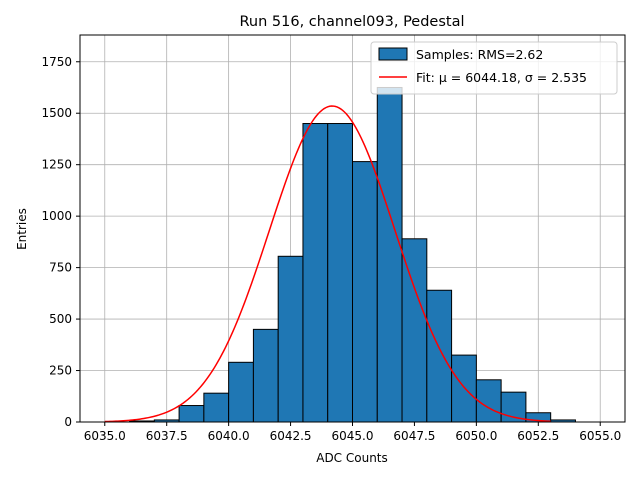 The image size is (640, 480). I want to click on legend-box, so click(494, 68).